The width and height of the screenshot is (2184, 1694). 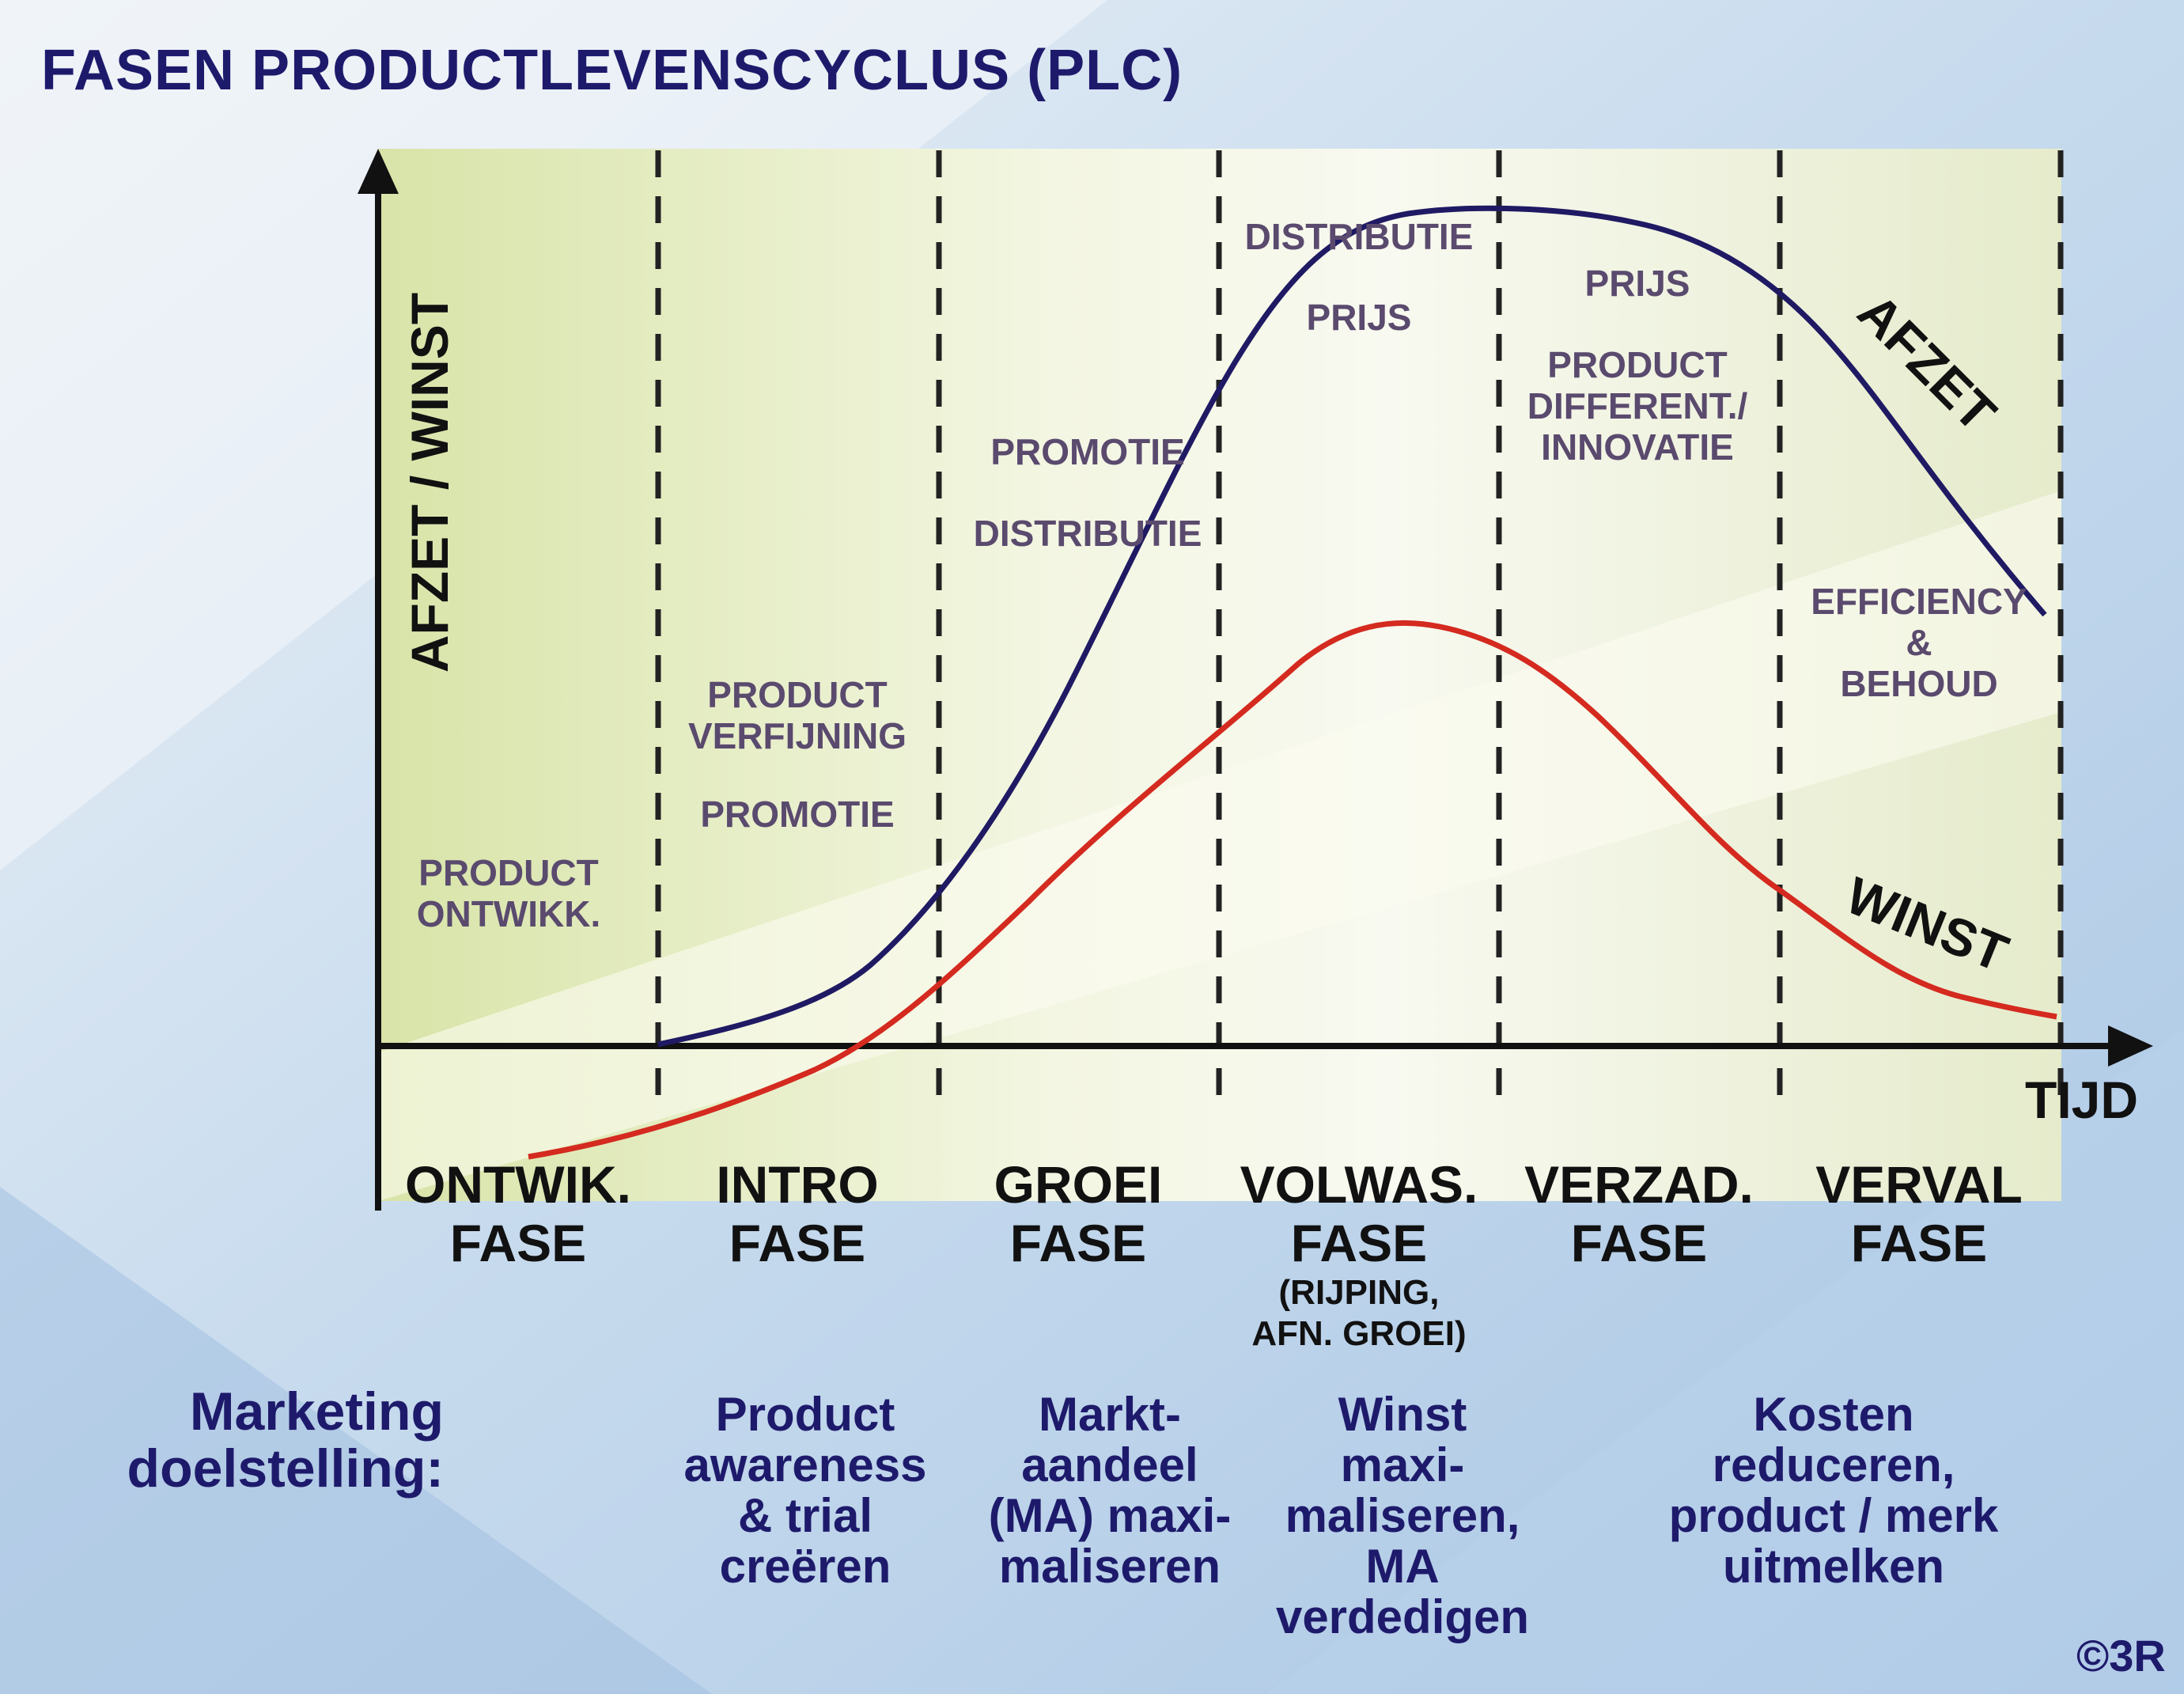 I want to click on phase-name: VOLWAS., so click(x=1359, y=1185).